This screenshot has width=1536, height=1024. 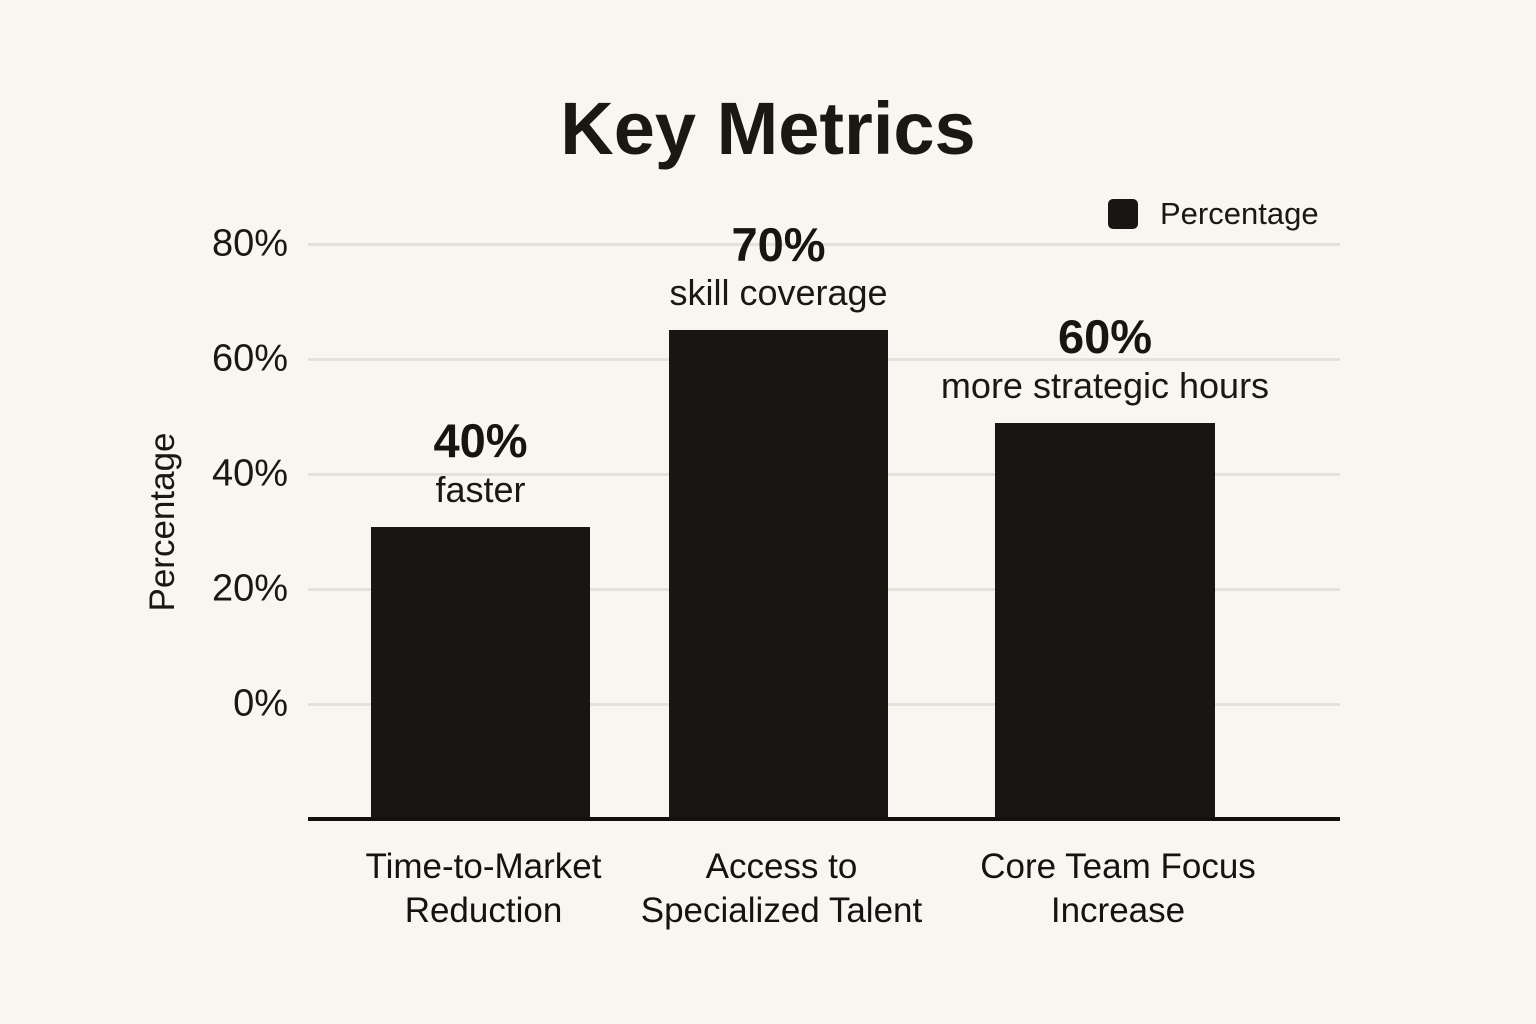 I want to click on x-category-label-3: Core Team Focus Increase, so click(x=1118, y=889).